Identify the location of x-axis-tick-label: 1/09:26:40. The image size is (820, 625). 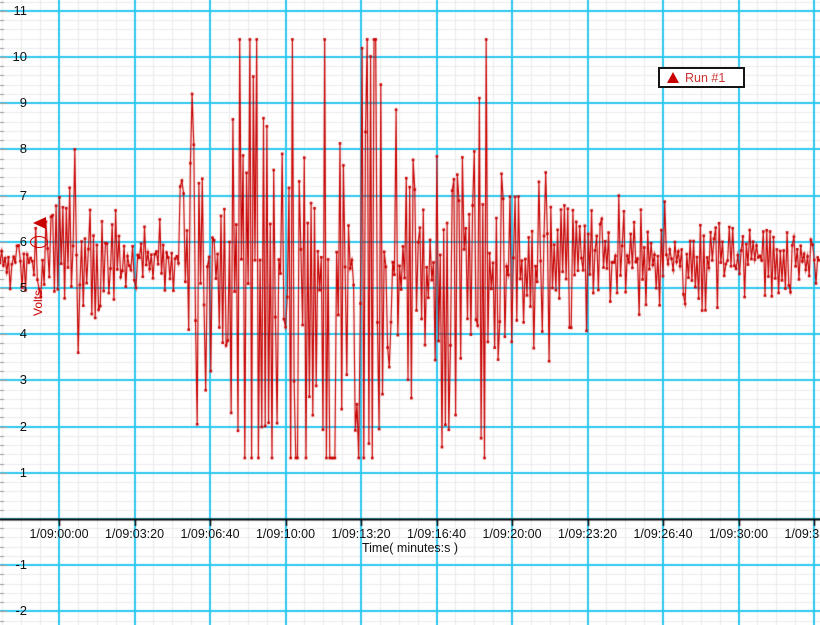
(663, 534).